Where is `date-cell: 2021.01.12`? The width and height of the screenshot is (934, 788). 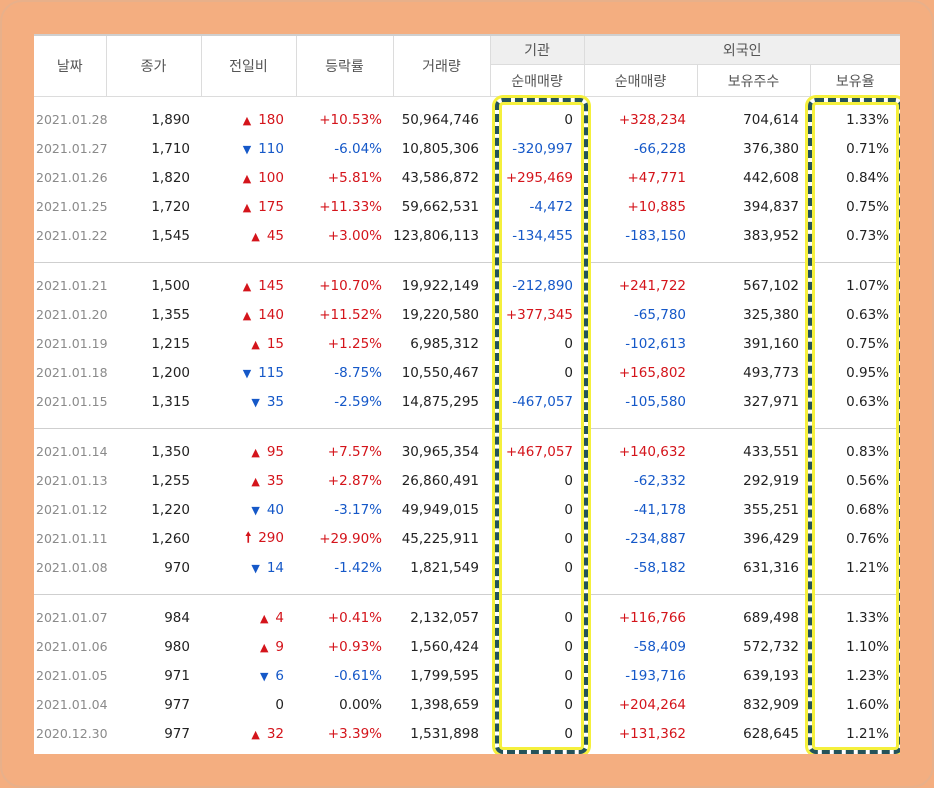
date-cell: 2021.01.12 is located at coordinates (72, 509).